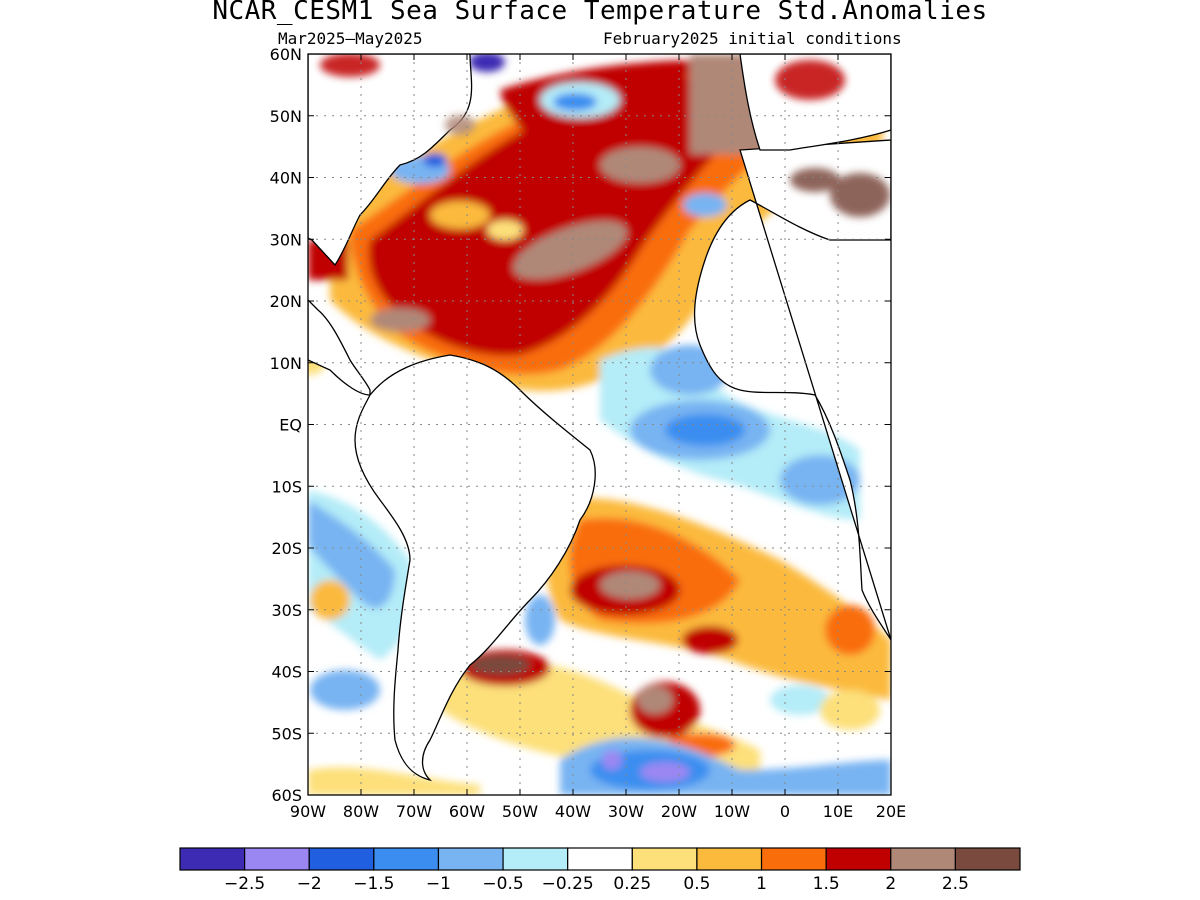  I want to click on lon-tick-label: 90W, so click(308, 811).